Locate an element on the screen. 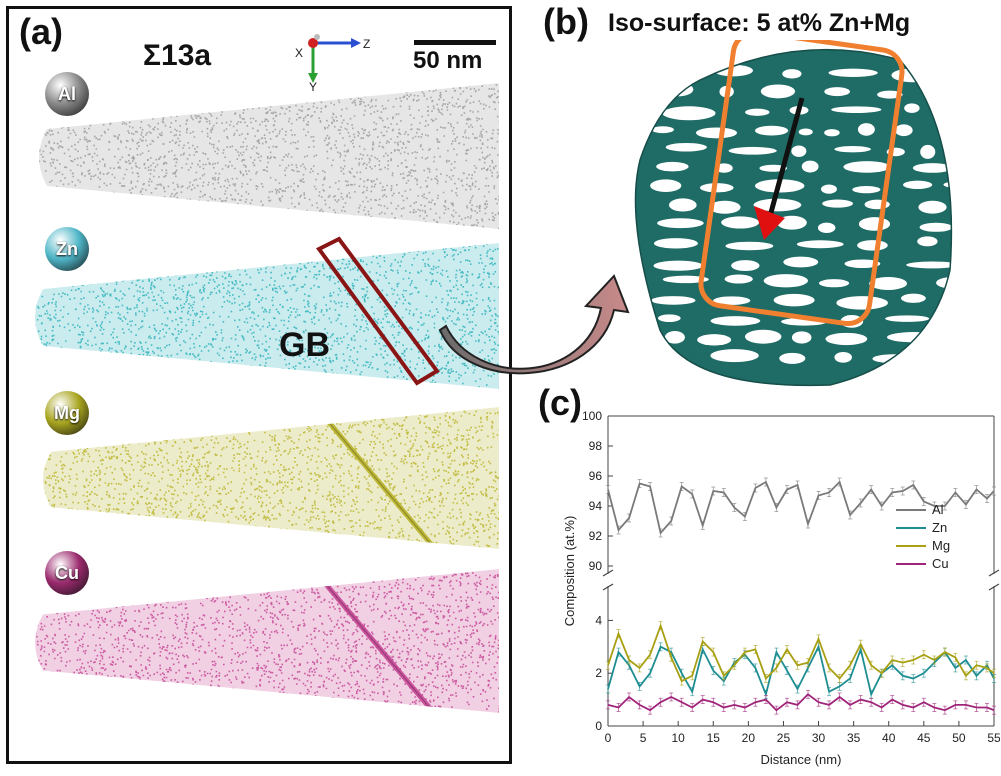  scale-bar-label: 50 nm is located at coordinates (448, 60).